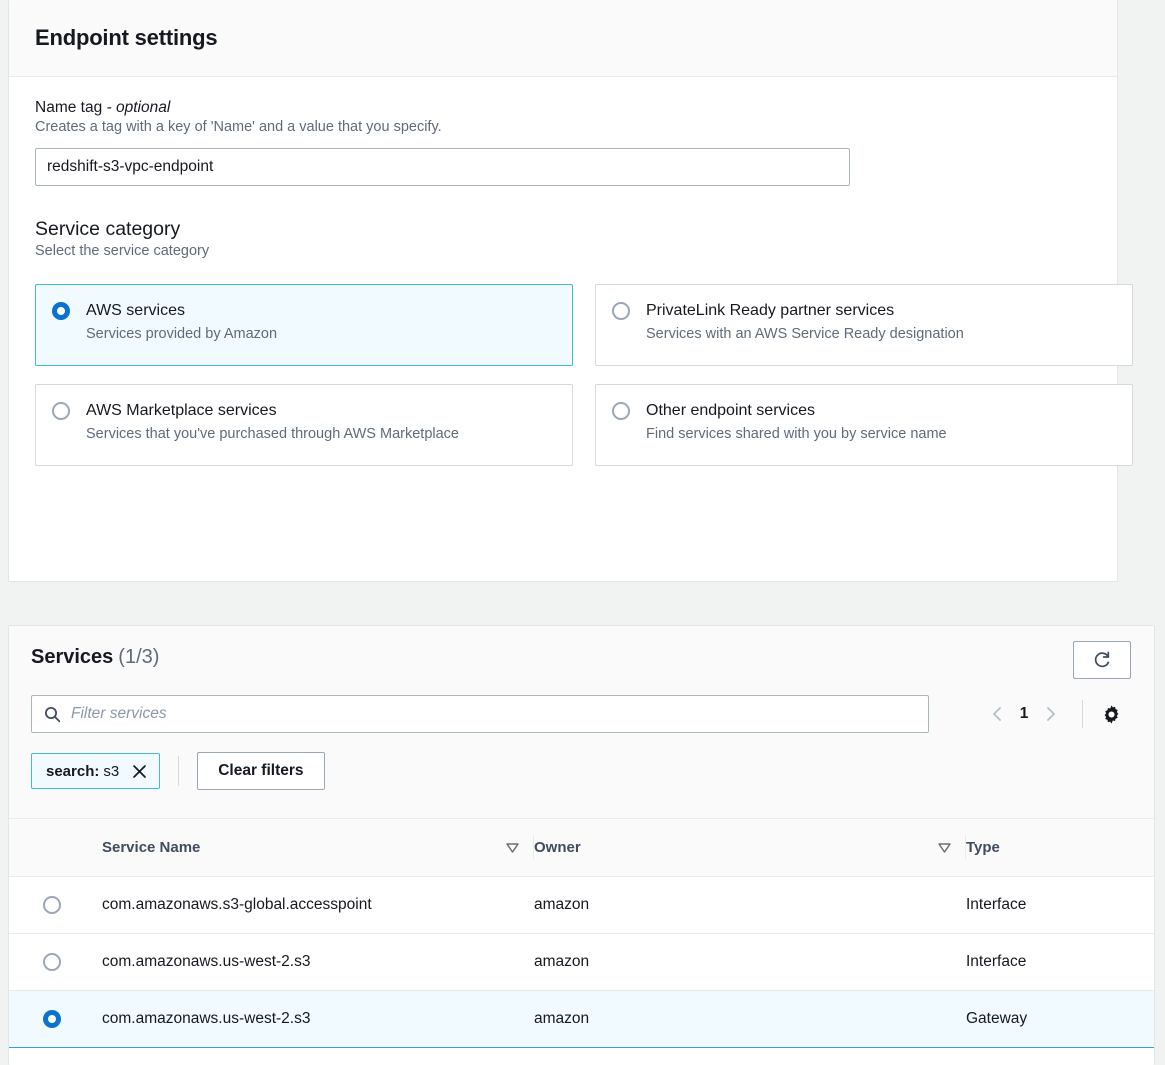  I want to click on name-tag-input: redshift-s3-vpc-endpoint, so click(442, 167).